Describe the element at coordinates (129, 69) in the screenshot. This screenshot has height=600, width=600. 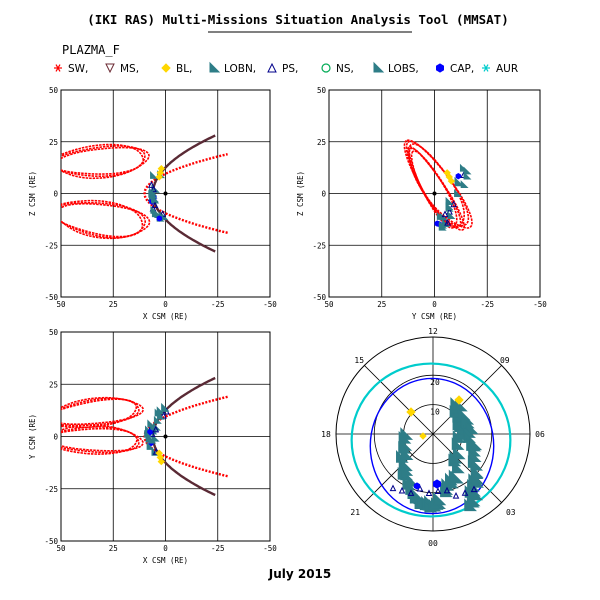
I see `legend-label: MS,` at that location.